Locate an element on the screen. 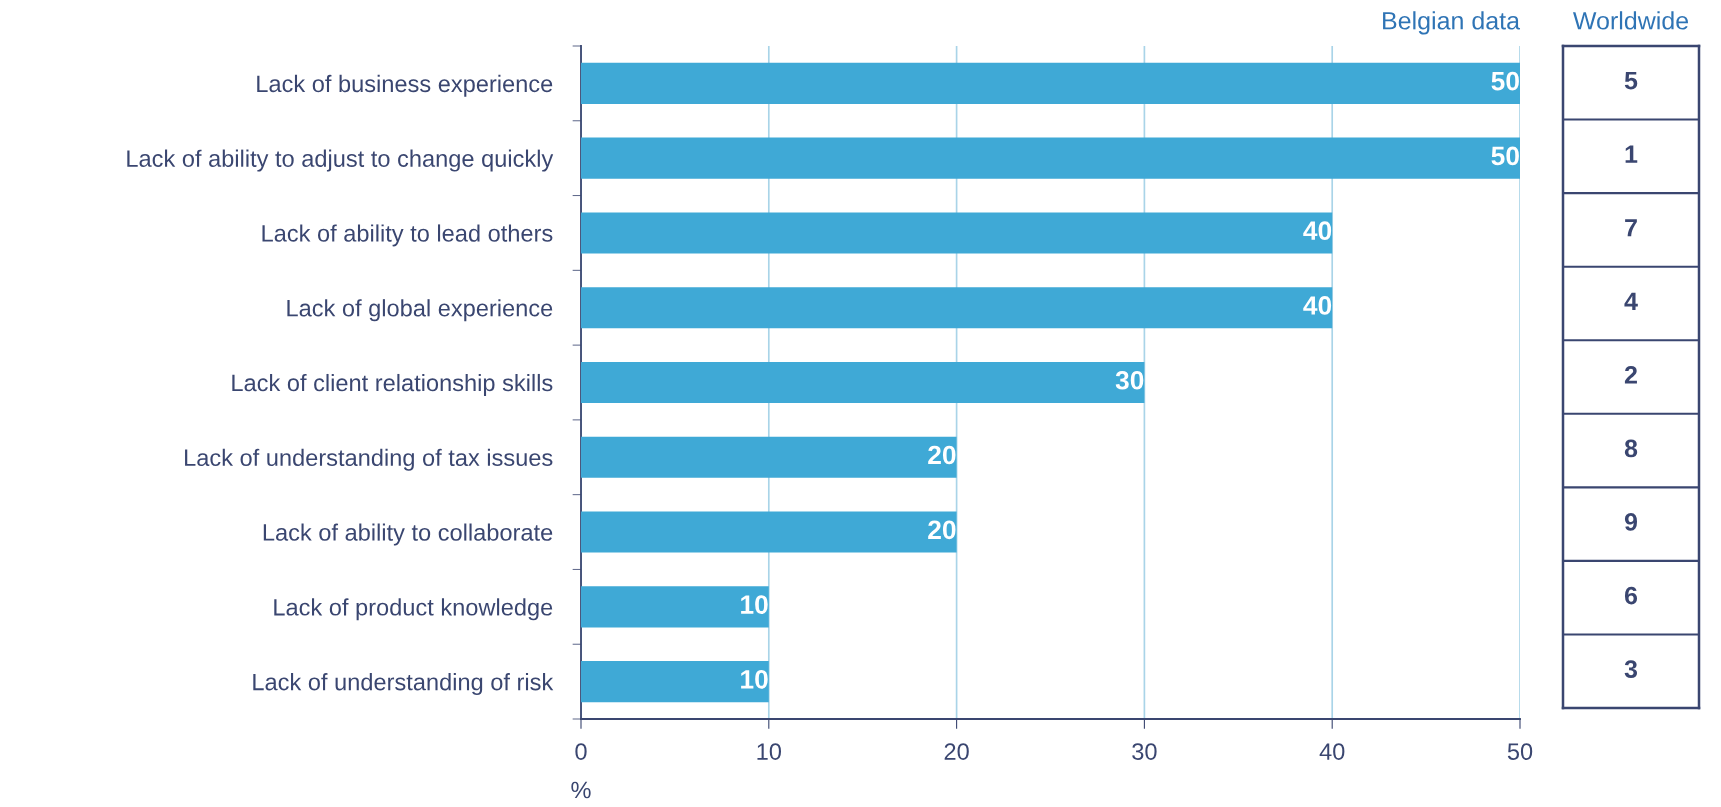  y-tick-label: Lack of ability to lead others is located at coordinates (407, 235).